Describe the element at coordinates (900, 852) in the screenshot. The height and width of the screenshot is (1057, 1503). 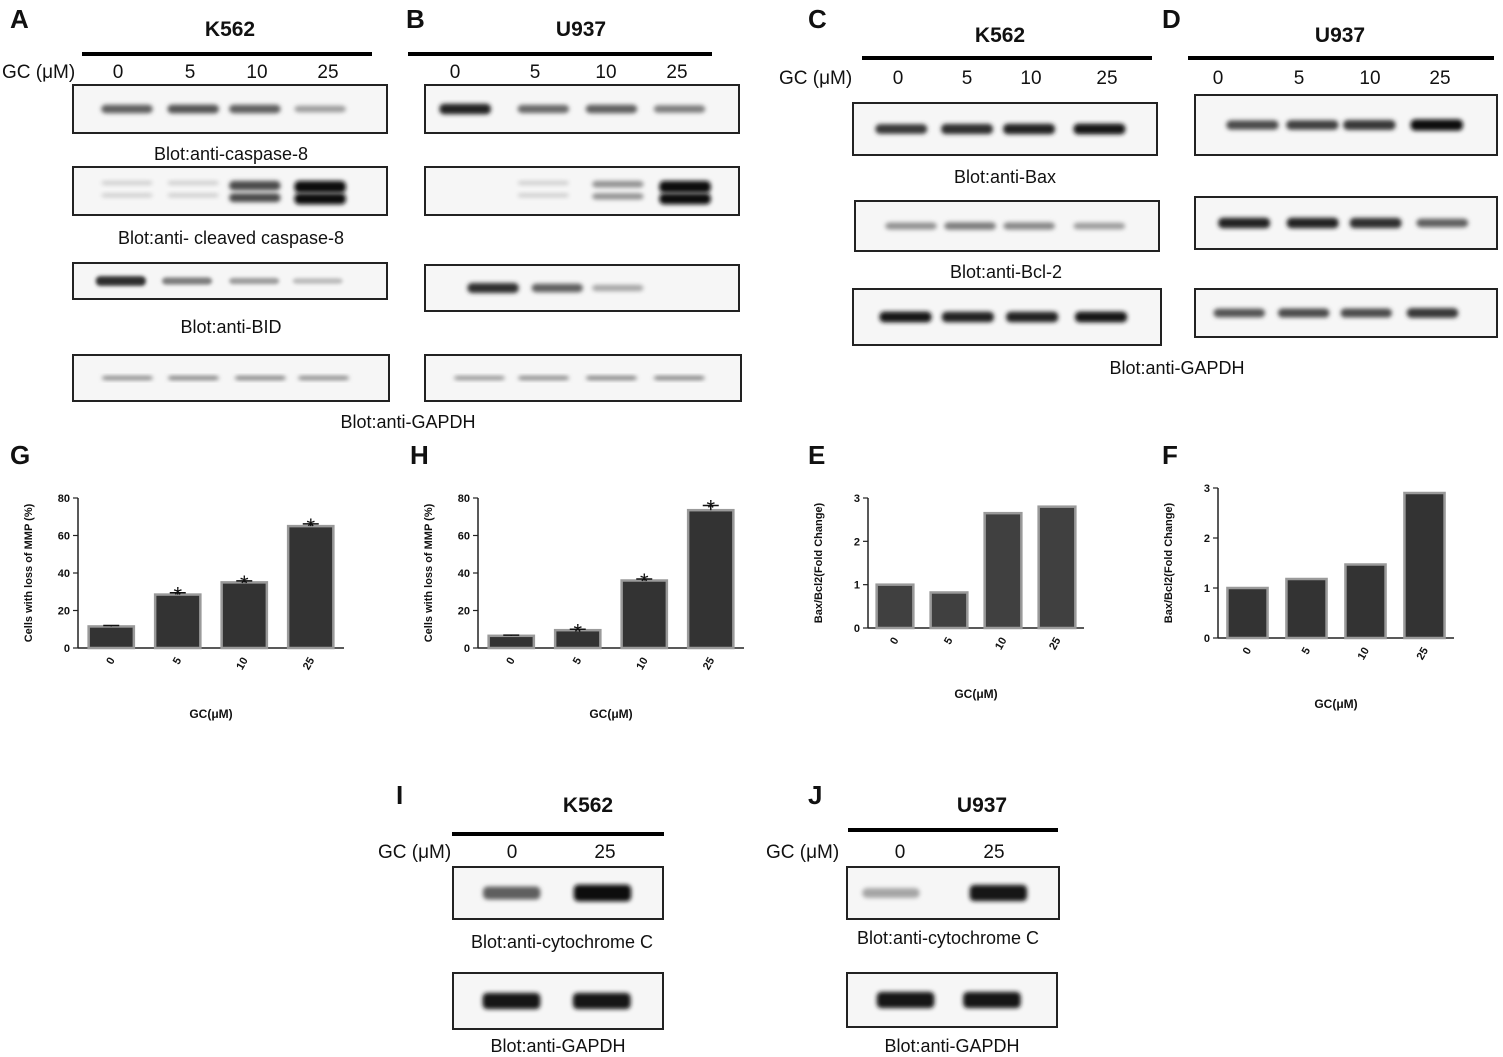
I see `dose-label-j: 0` at that location.